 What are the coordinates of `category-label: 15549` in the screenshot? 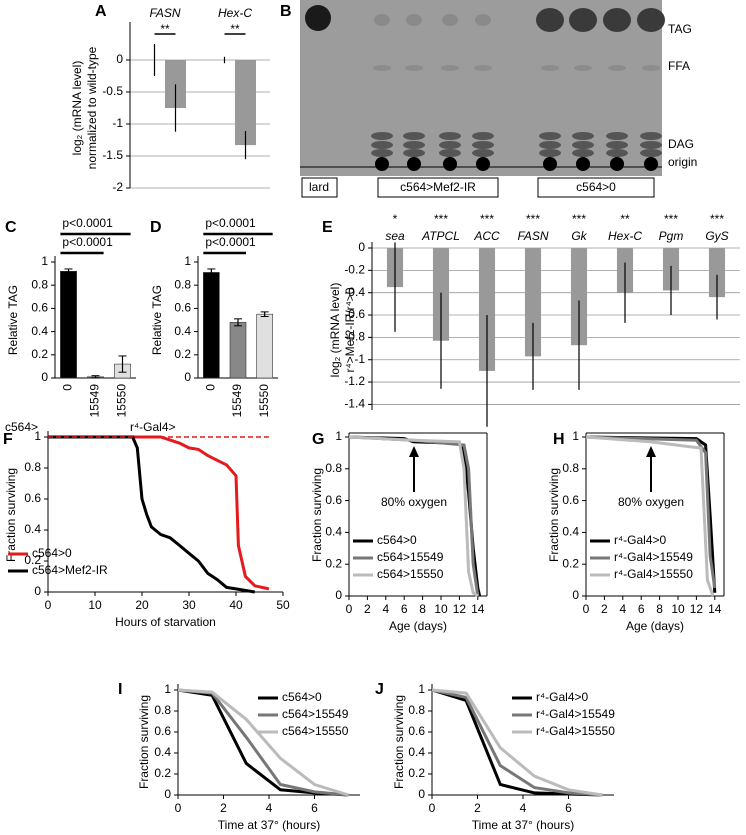 It's located at (95, 401).